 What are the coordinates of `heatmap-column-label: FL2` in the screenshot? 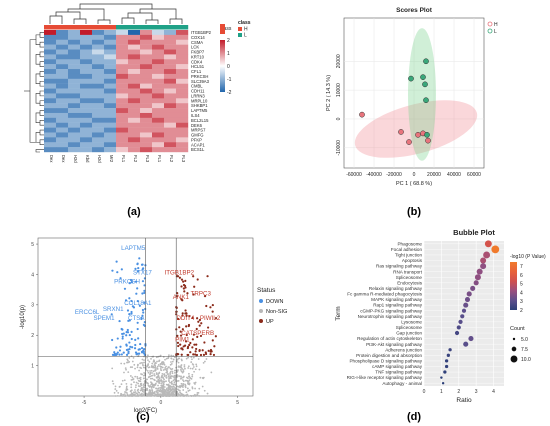 It's located at (171, 159).